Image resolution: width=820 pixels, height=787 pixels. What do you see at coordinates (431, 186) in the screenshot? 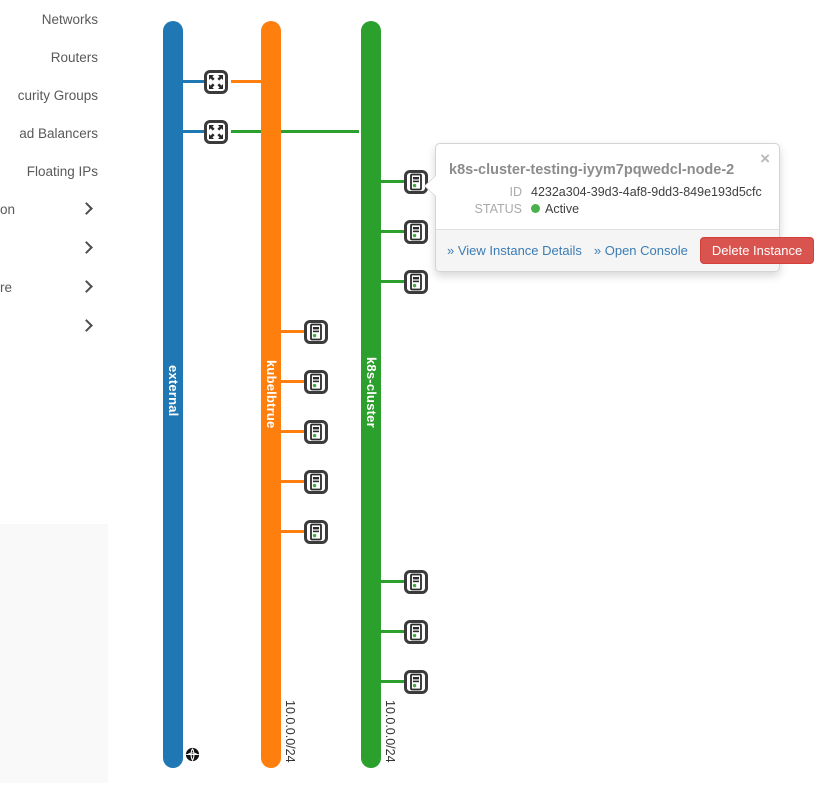
I see `popup-arrow-inner` at bounding box center [431, 186].